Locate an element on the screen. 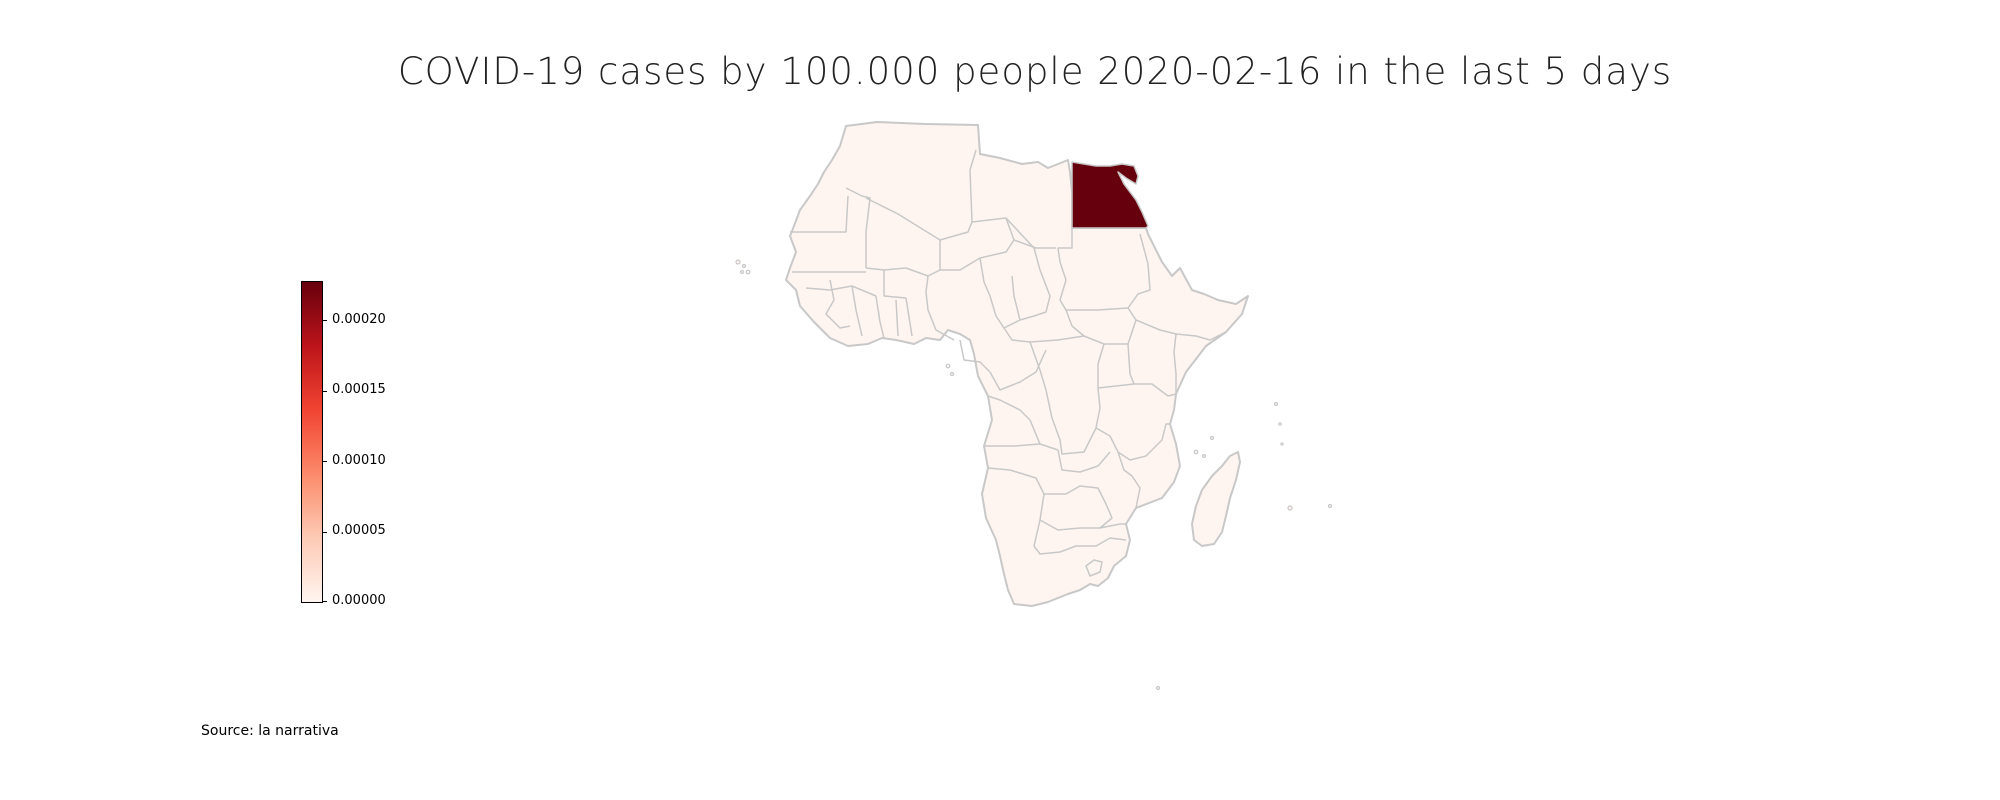 Image resolution: width=2000 pixels, height=800 pixels. region-madagascar is located at coordinates (1216, 499).